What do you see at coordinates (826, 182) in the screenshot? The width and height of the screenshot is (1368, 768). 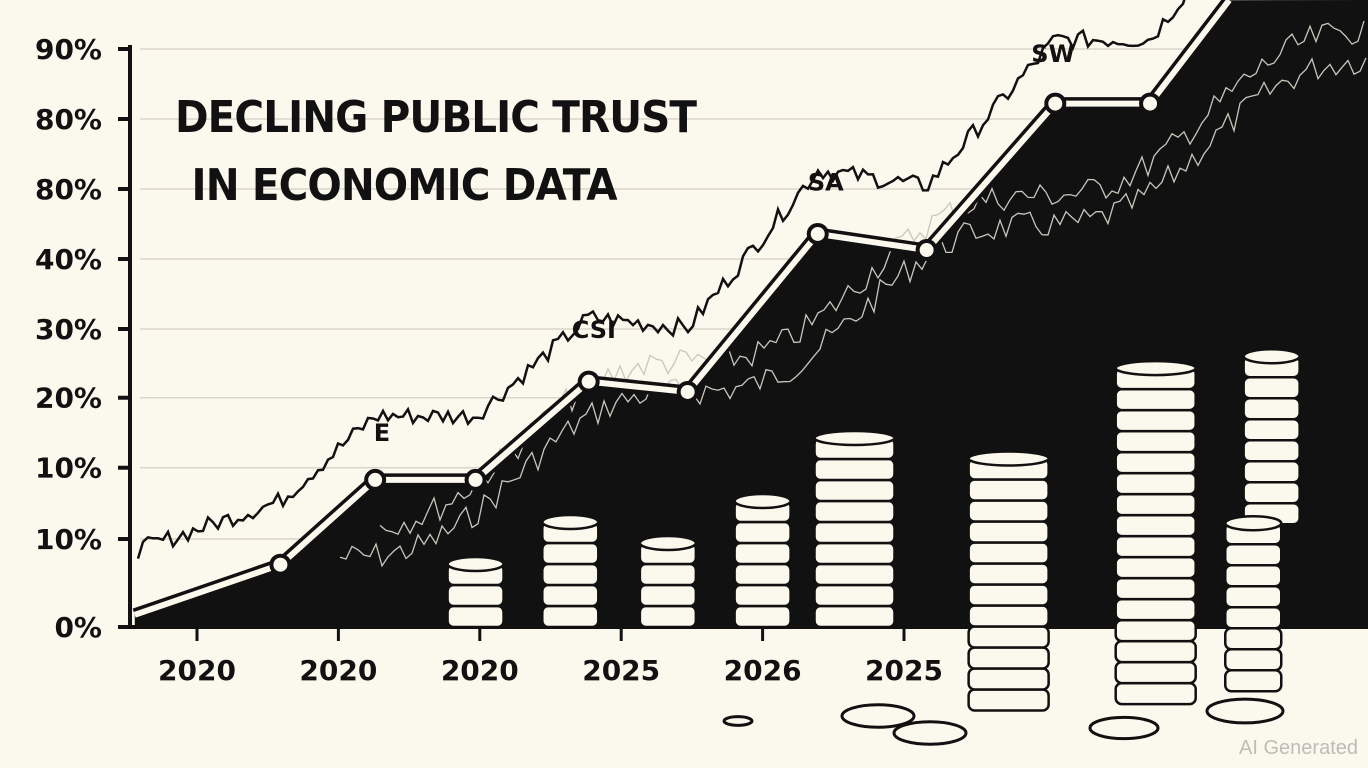 I see `annotation-label: SA` at bounding box center [826, 182].